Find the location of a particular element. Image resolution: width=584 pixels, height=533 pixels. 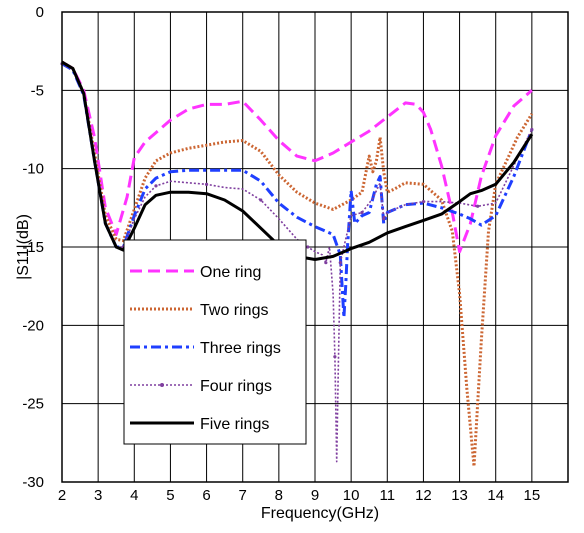

x-tick-label: 8 is located at coordinates (279, 495).